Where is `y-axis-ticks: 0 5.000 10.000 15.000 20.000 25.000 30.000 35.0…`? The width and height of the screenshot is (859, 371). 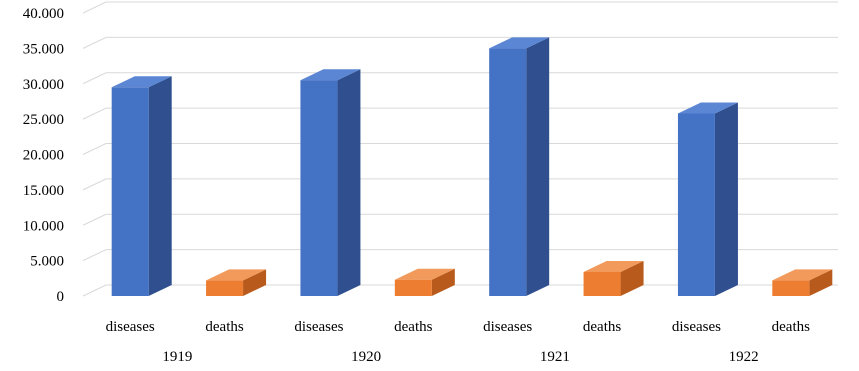 y-axis-ticks: 0 5.000 10.000 15.000 20.000 25.000 30.000 35.0… is located at coordinates (43, 155).